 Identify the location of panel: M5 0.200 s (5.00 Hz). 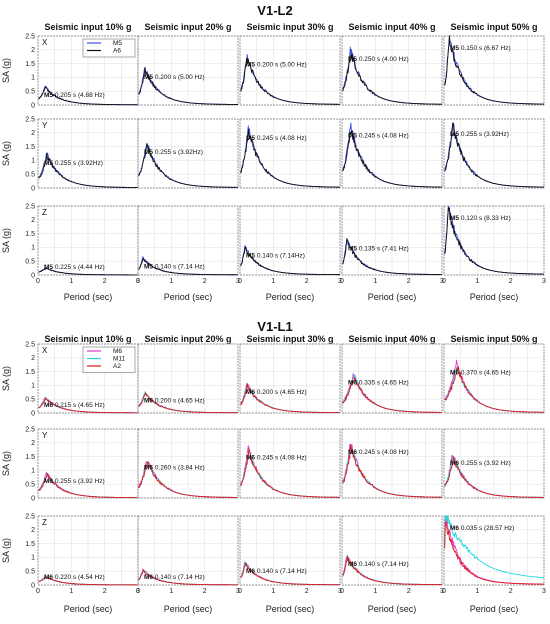
(188, 70).